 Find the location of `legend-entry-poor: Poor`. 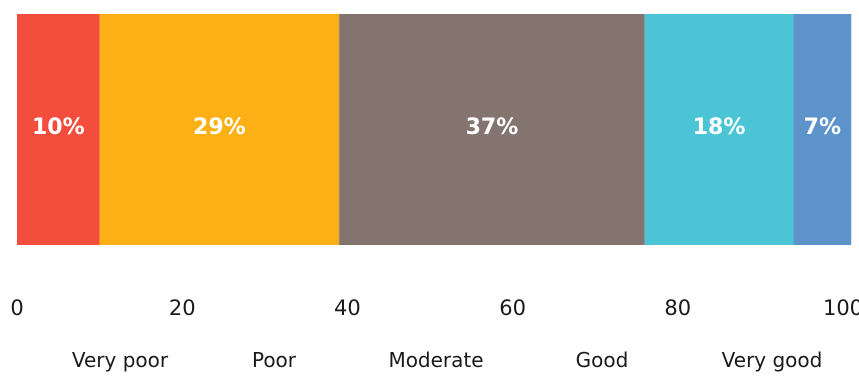

legend-entry-poor: Poor is located at coordinates (274, 360).